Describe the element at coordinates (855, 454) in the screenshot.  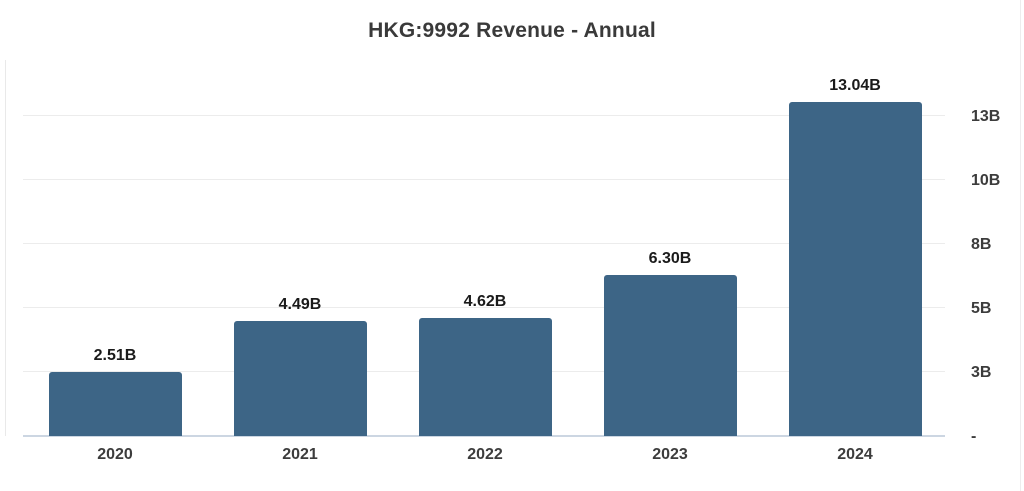
I see `x-axis-tick-label-2024: 2024` at that location.